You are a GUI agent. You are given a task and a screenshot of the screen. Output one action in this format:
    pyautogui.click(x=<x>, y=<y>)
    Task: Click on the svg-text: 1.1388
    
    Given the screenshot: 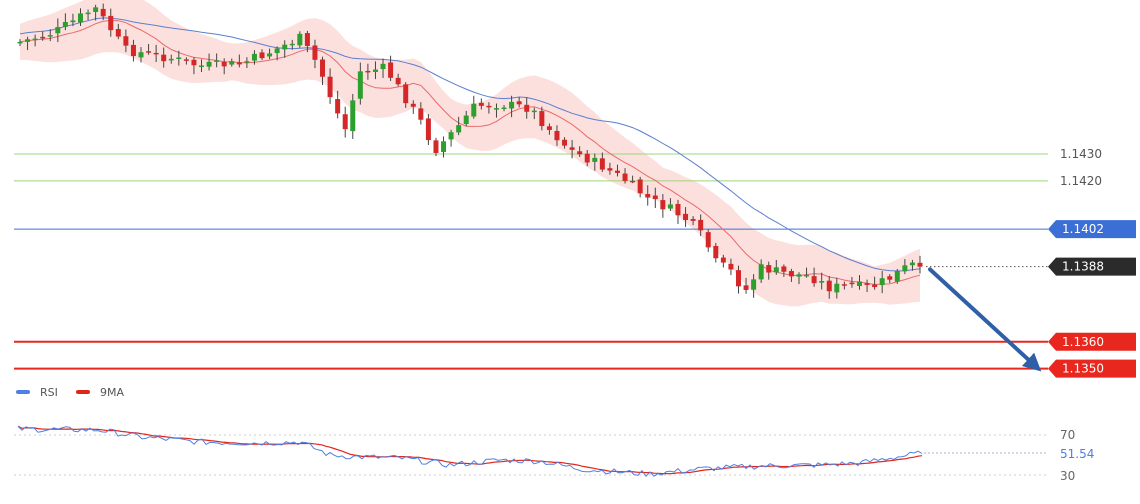 What is the action you would take?
    pyautogui.click(x=1083, y=267)
    